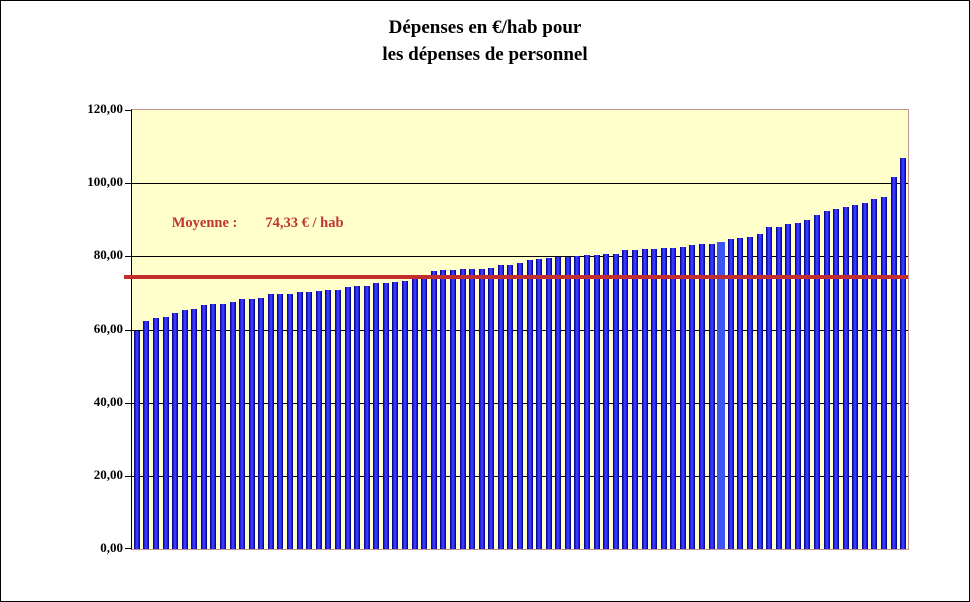 This screenshot has width=970, height=602. Describe the element at coordinates (108, 255) in the screenshot. I see `y-axis-label-80: 80,00` at that location.